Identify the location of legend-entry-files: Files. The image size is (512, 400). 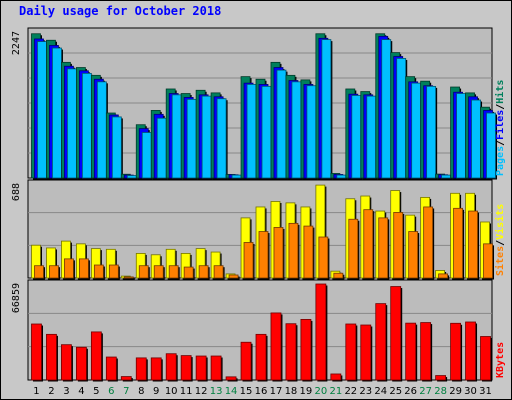
(500, 125).